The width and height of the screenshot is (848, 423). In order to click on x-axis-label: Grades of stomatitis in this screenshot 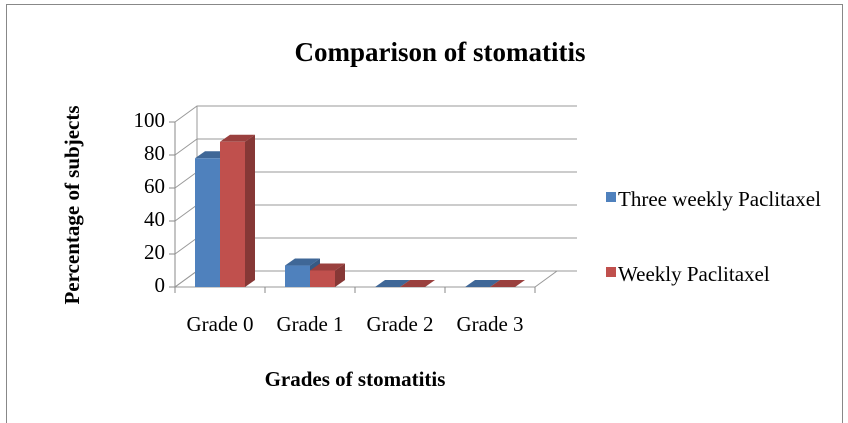, I will do `click(355, 379)`.